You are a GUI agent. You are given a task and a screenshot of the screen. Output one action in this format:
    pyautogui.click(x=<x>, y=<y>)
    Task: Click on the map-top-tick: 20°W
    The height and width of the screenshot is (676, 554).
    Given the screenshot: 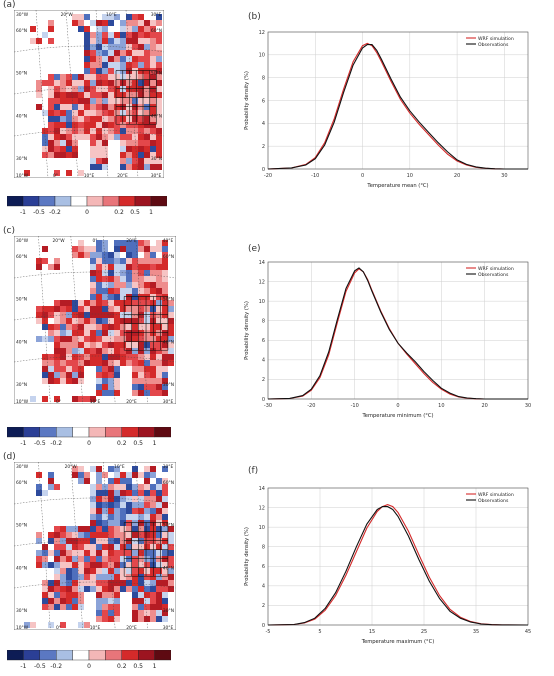 What is the action you would take?
    pyautogui.click(x=67, y=15)
    